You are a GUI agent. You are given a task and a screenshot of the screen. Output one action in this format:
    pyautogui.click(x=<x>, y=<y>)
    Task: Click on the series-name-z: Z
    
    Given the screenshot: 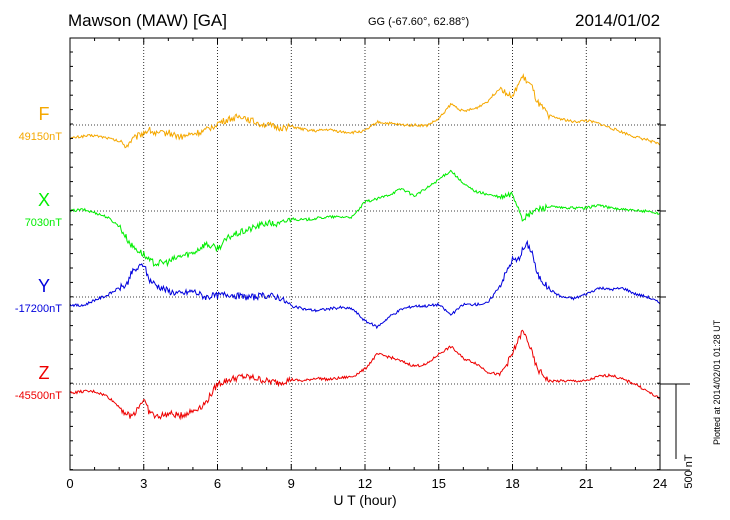 What is the action you would take?
    pyautogui.click(x=44, y=373)
    